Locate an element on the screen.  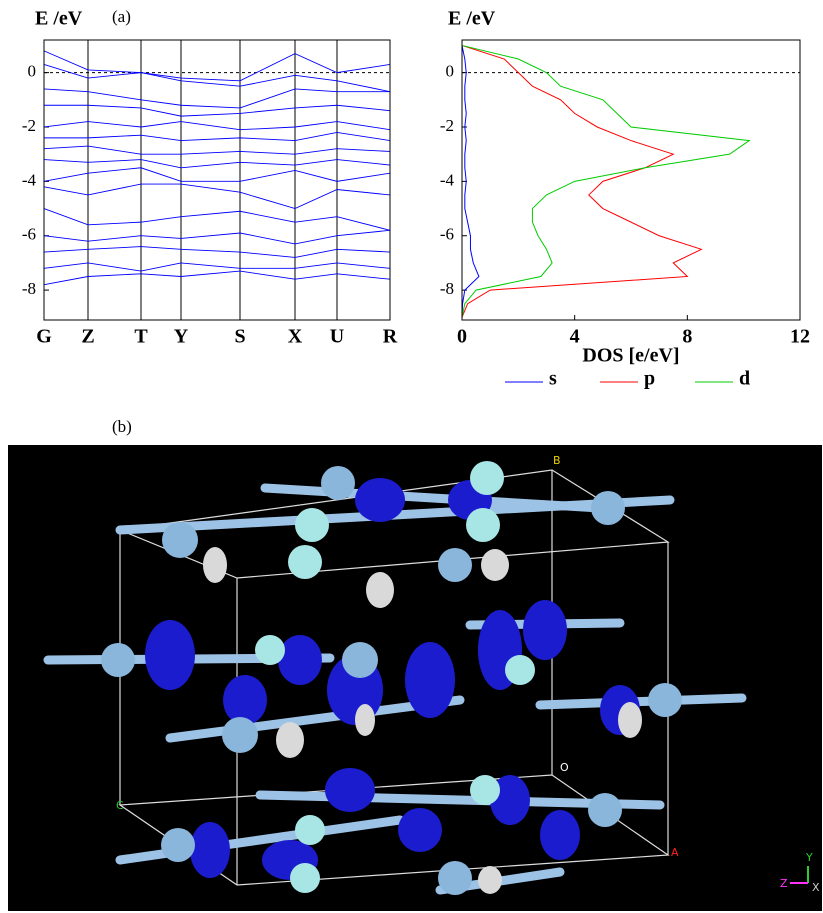
x-tick-label: Y is located at coordinates (181, 337).